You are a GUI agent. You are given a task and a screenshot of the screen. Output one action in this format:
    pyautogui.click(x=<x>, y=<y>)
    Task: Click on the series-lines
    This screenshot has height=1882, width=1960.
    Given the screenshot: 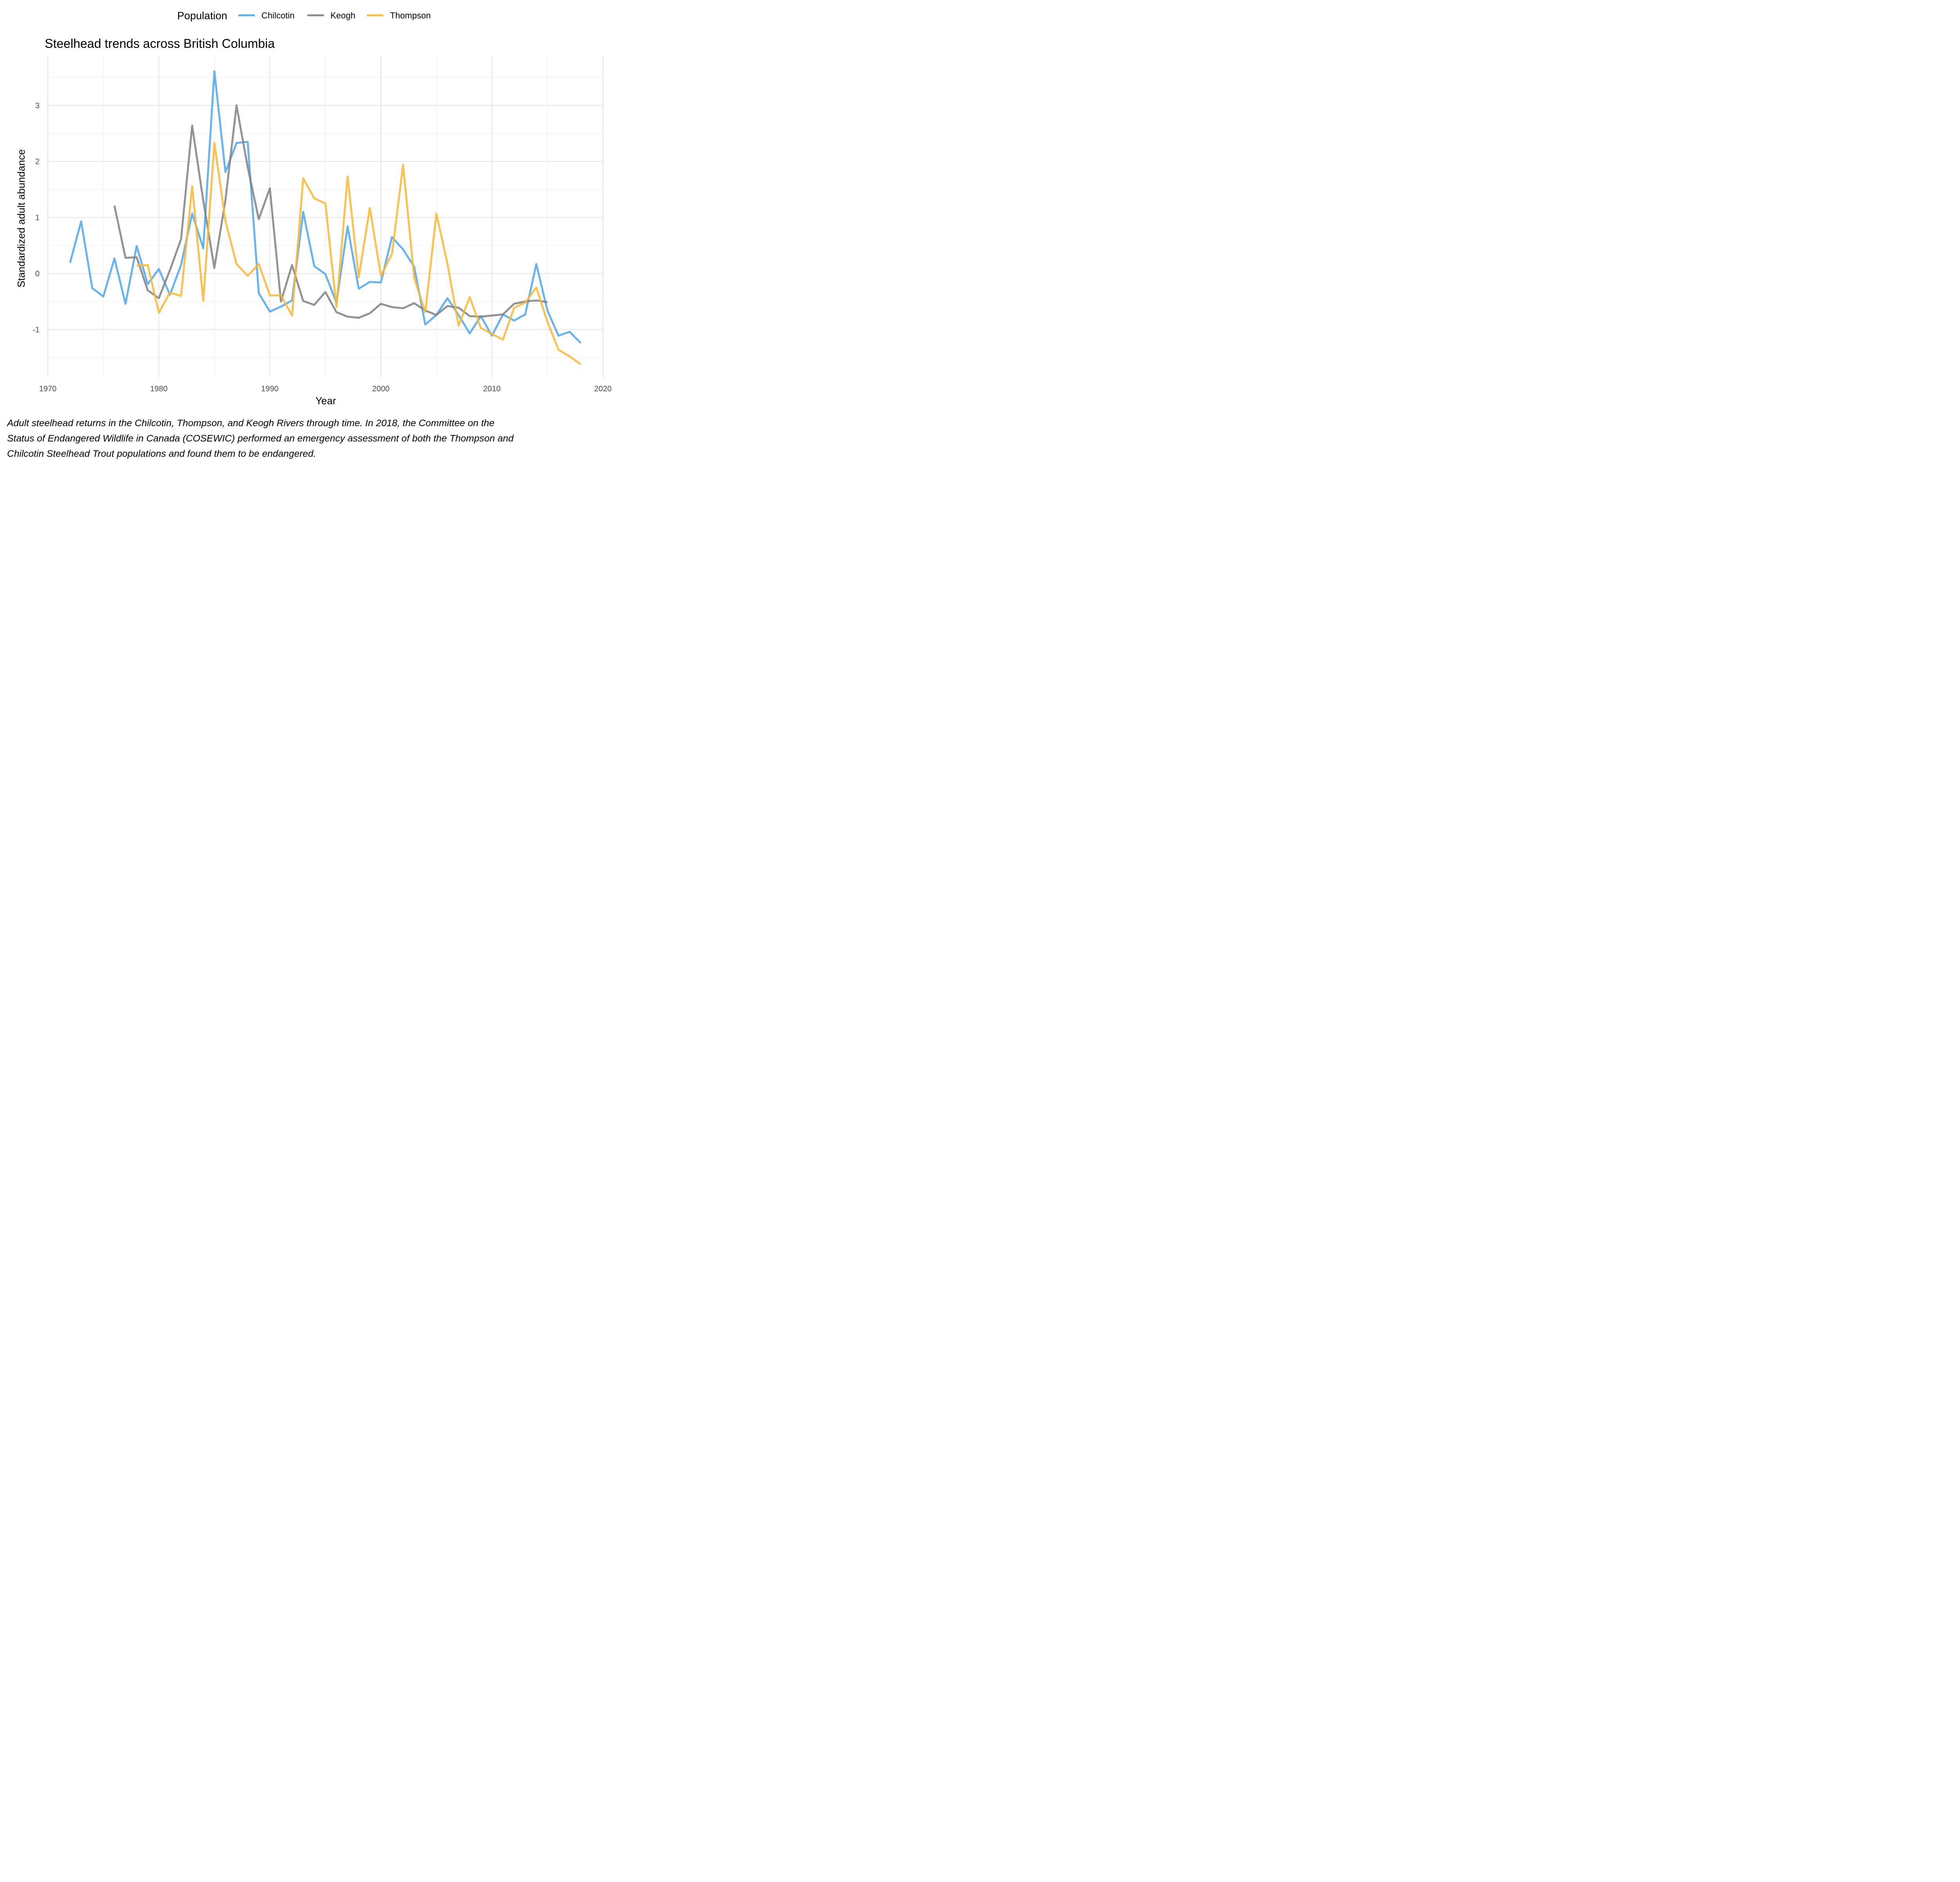 What is the action you would take?
    pyautogui.click(x=325, y=217)
    